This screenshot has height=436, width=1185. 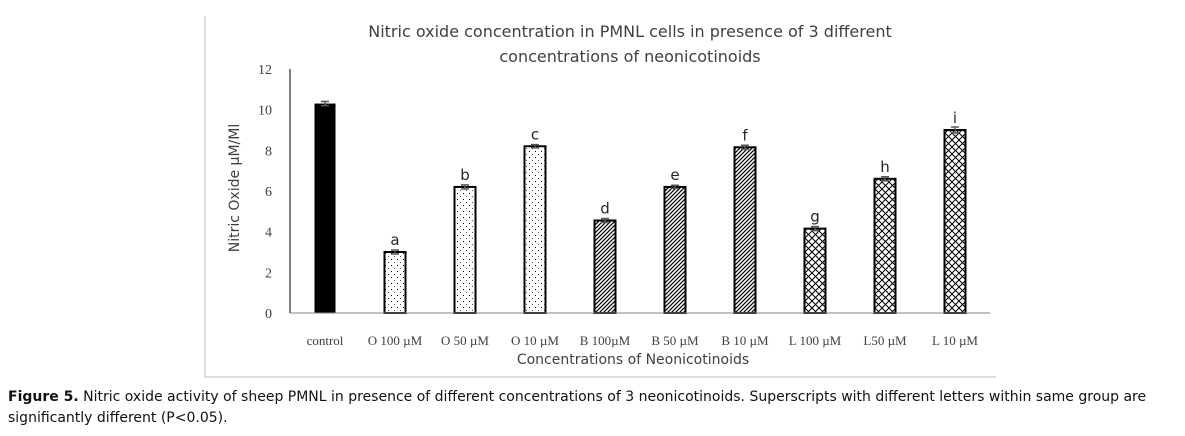 I want to click on x-tick-label: L50 µM, so click(x=885, y=340).